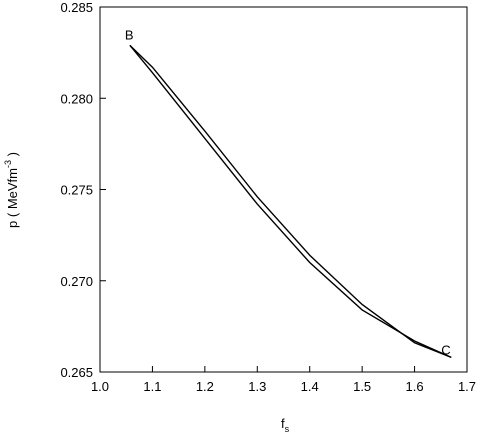  What do you see at coordinates (76, 281) in the screenshot?
I see `y-tick-label: 0.270` at bounding box center [76, 281].